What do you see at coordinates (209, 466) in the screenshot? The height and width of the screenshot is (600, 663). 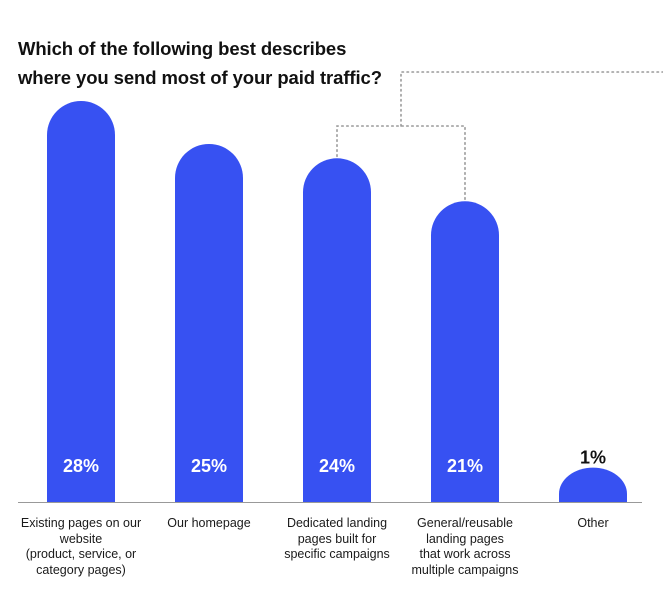 I see `data-label-2: 25%` at bounding box center [209, 466].